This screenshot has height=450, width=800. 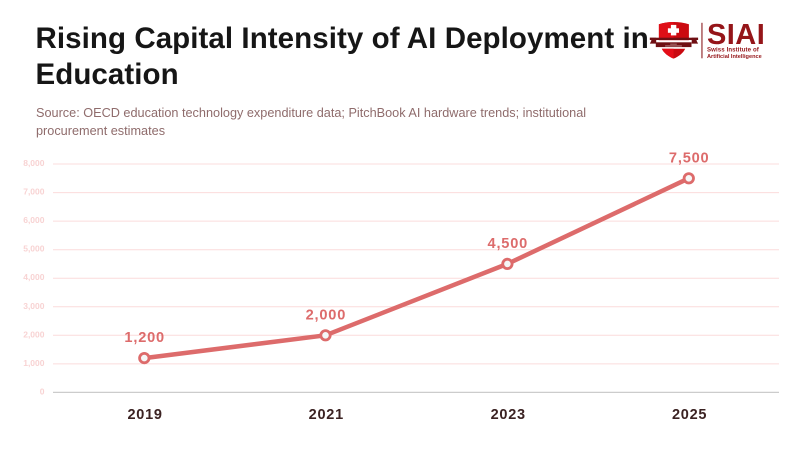 I want to click on svg-text: 2025, so click(x=689, y=415).